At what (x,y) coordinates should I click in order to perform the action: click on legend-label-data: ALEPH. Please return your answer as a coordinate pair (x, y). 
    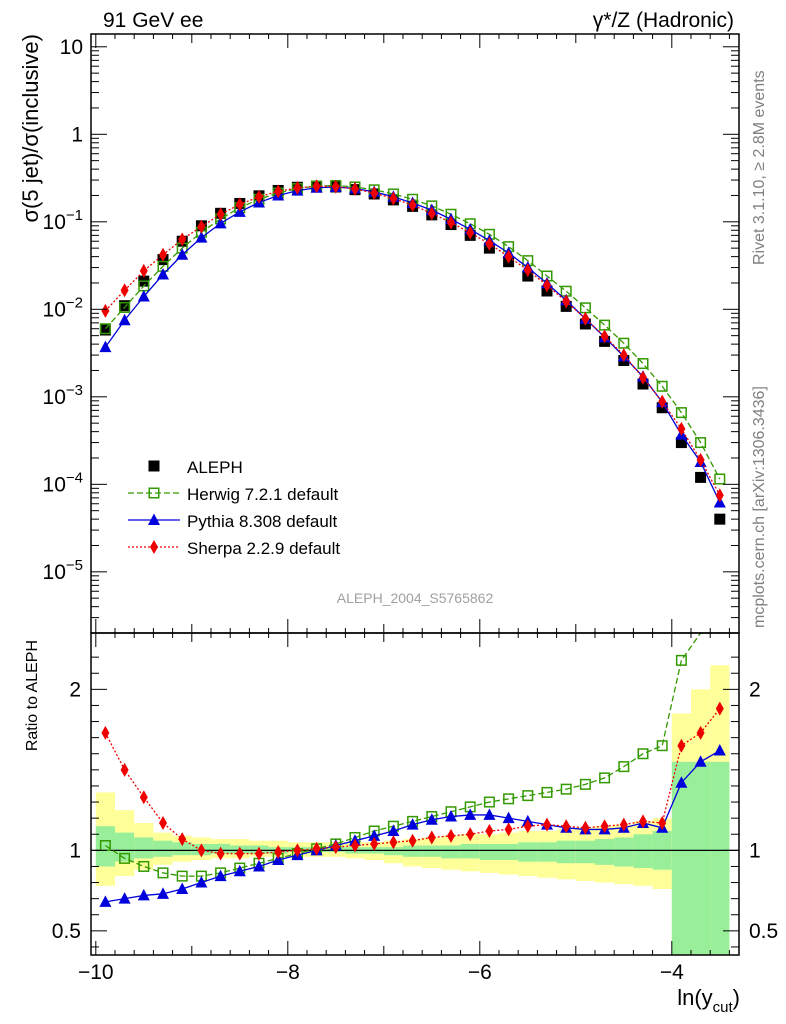
    Looking at the image, I should click on (215, 467).